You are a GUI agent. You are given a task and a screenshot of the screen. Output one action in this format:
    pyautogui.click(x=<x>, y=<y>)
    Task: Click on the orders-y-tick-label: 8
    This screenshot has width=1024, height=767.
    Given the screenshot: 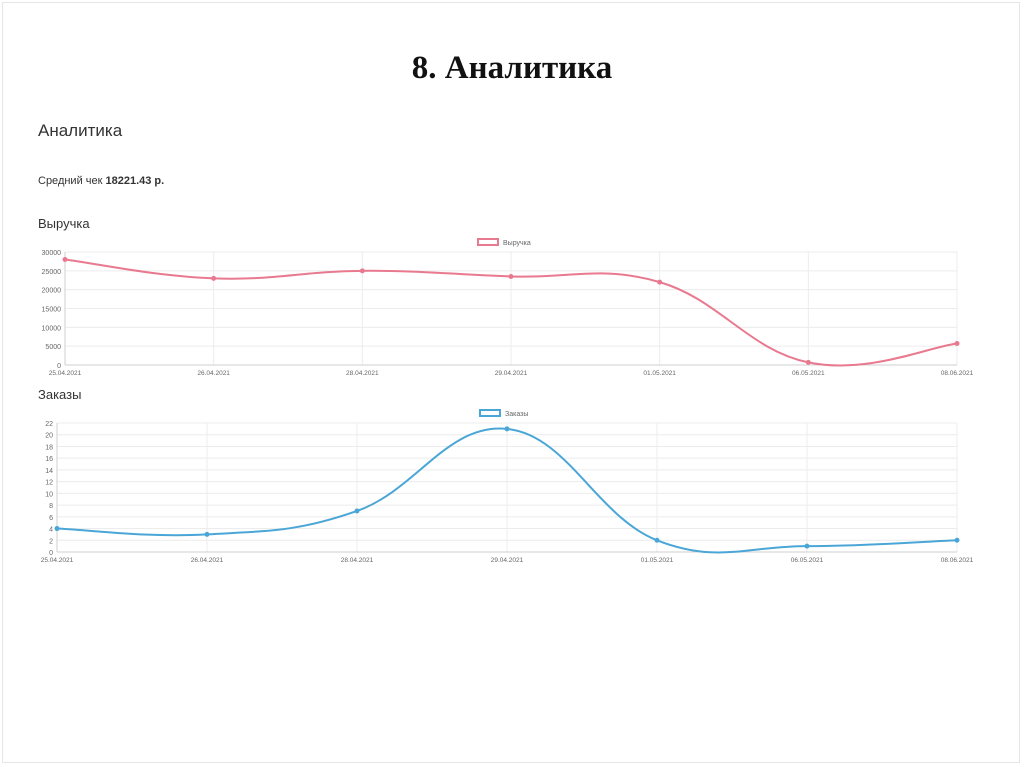 What is the action you would take?
    pyautogui.click(x=51, y=506)
    